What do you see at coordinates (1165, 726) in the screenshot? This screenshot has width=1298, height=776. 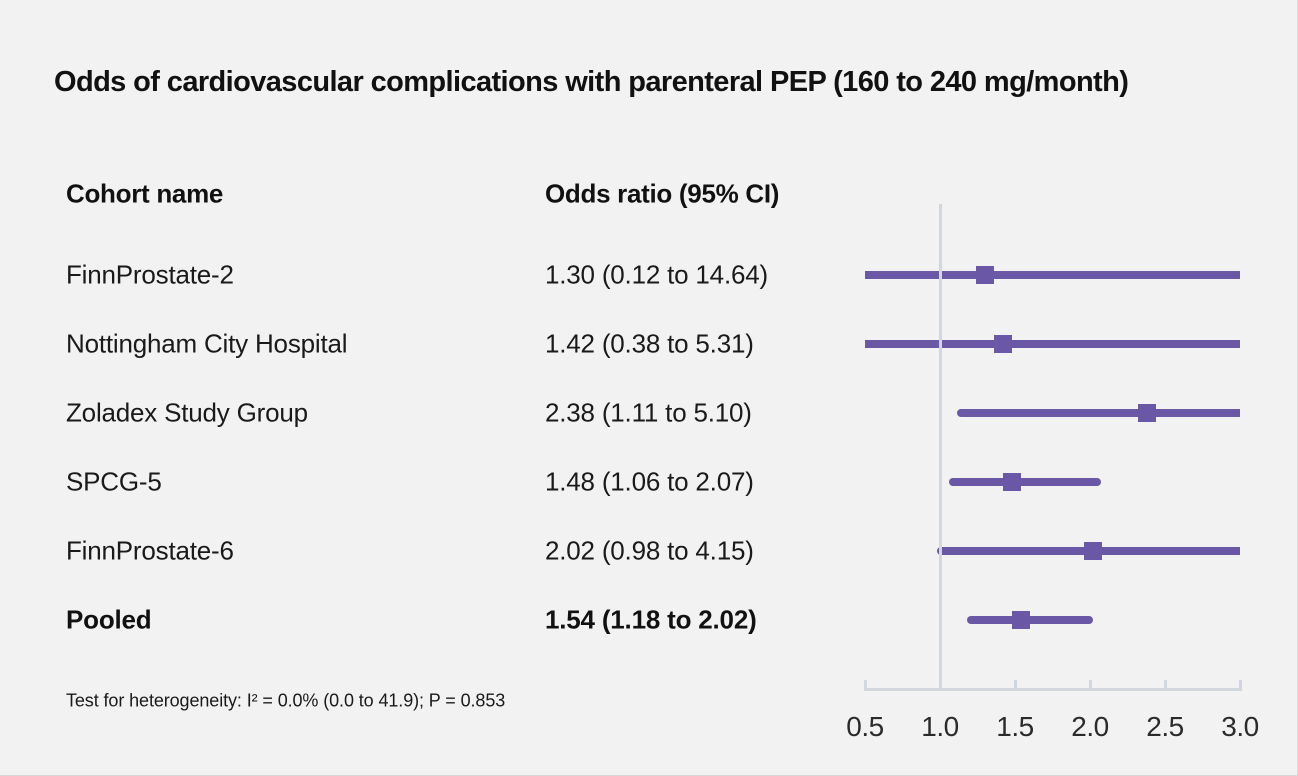 I see `x-axis-tick-label: 2.5` at bounding box center [1165, 726].